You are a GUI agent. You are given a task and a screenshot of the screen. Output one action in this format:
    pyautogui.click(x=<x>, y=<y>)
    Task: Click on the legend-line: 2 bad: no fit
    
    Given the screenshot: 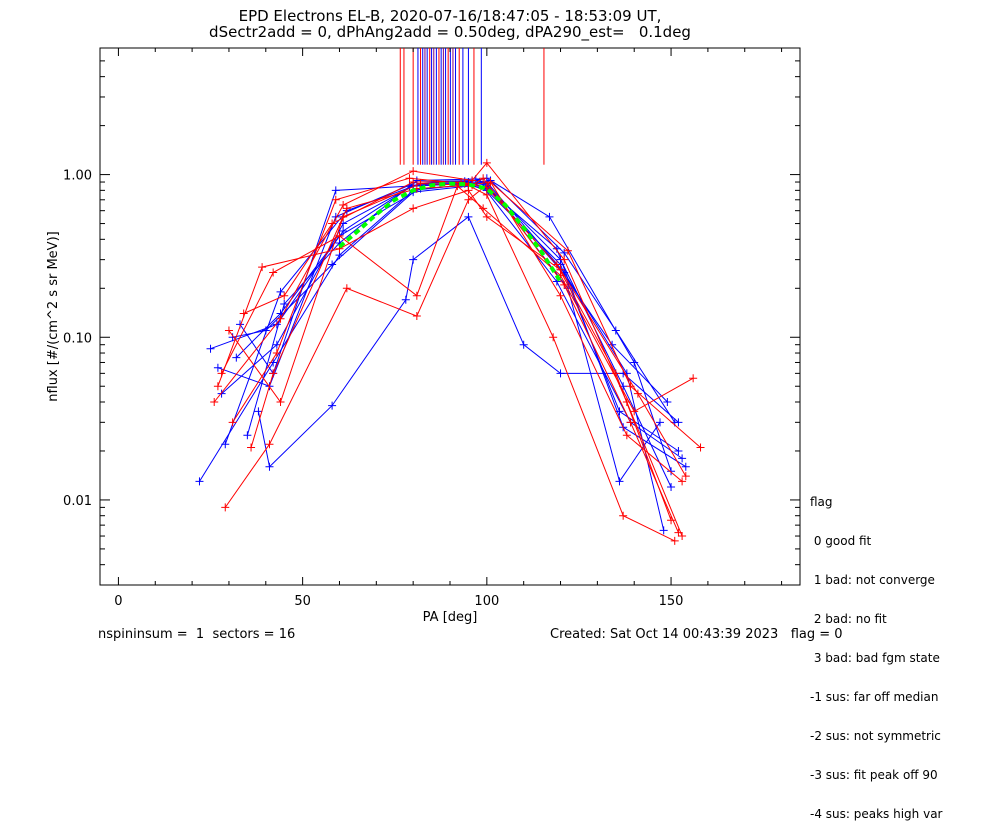 What is the action you would take?
    pyautogui.click(x=848, y=619)
    